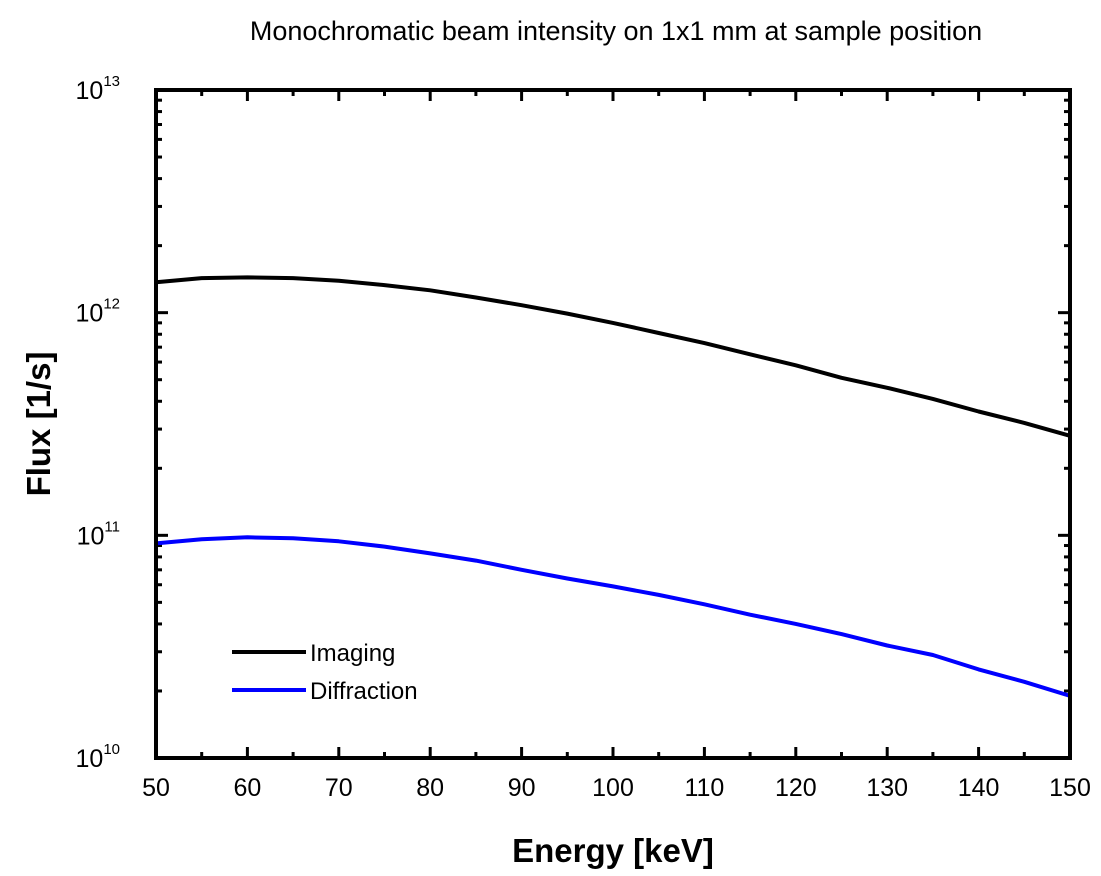 This screenshot has width=1101, height=876. What do you see at coordinates (887, 788) in the screenshot?
I see `x-tick-label: 130` at bounding box center [887, 788].